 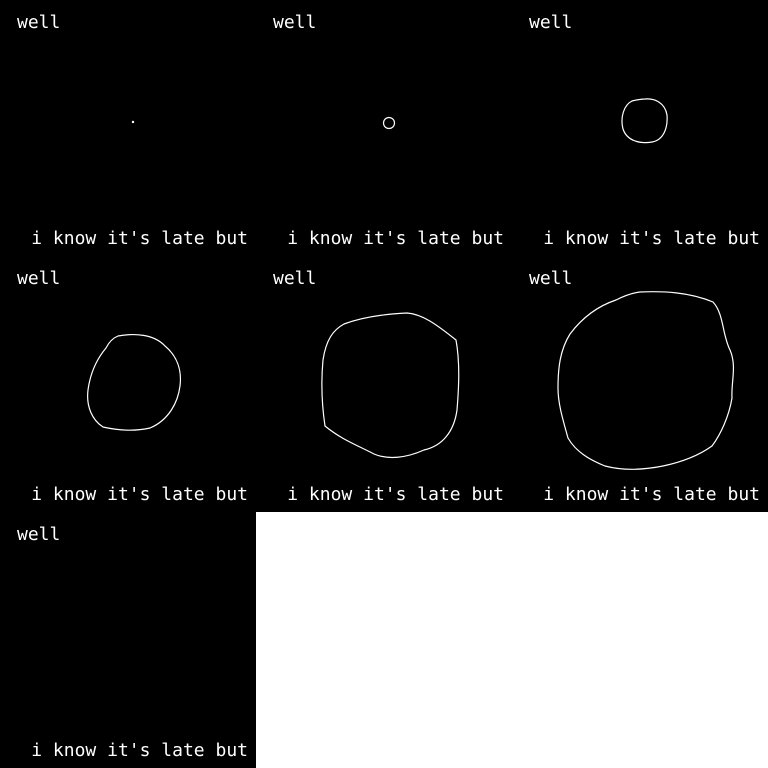 What do you see at coordinates (390, 385) in the screenshot?
I see `large-blob-shape` at bounding box center [390, 385].